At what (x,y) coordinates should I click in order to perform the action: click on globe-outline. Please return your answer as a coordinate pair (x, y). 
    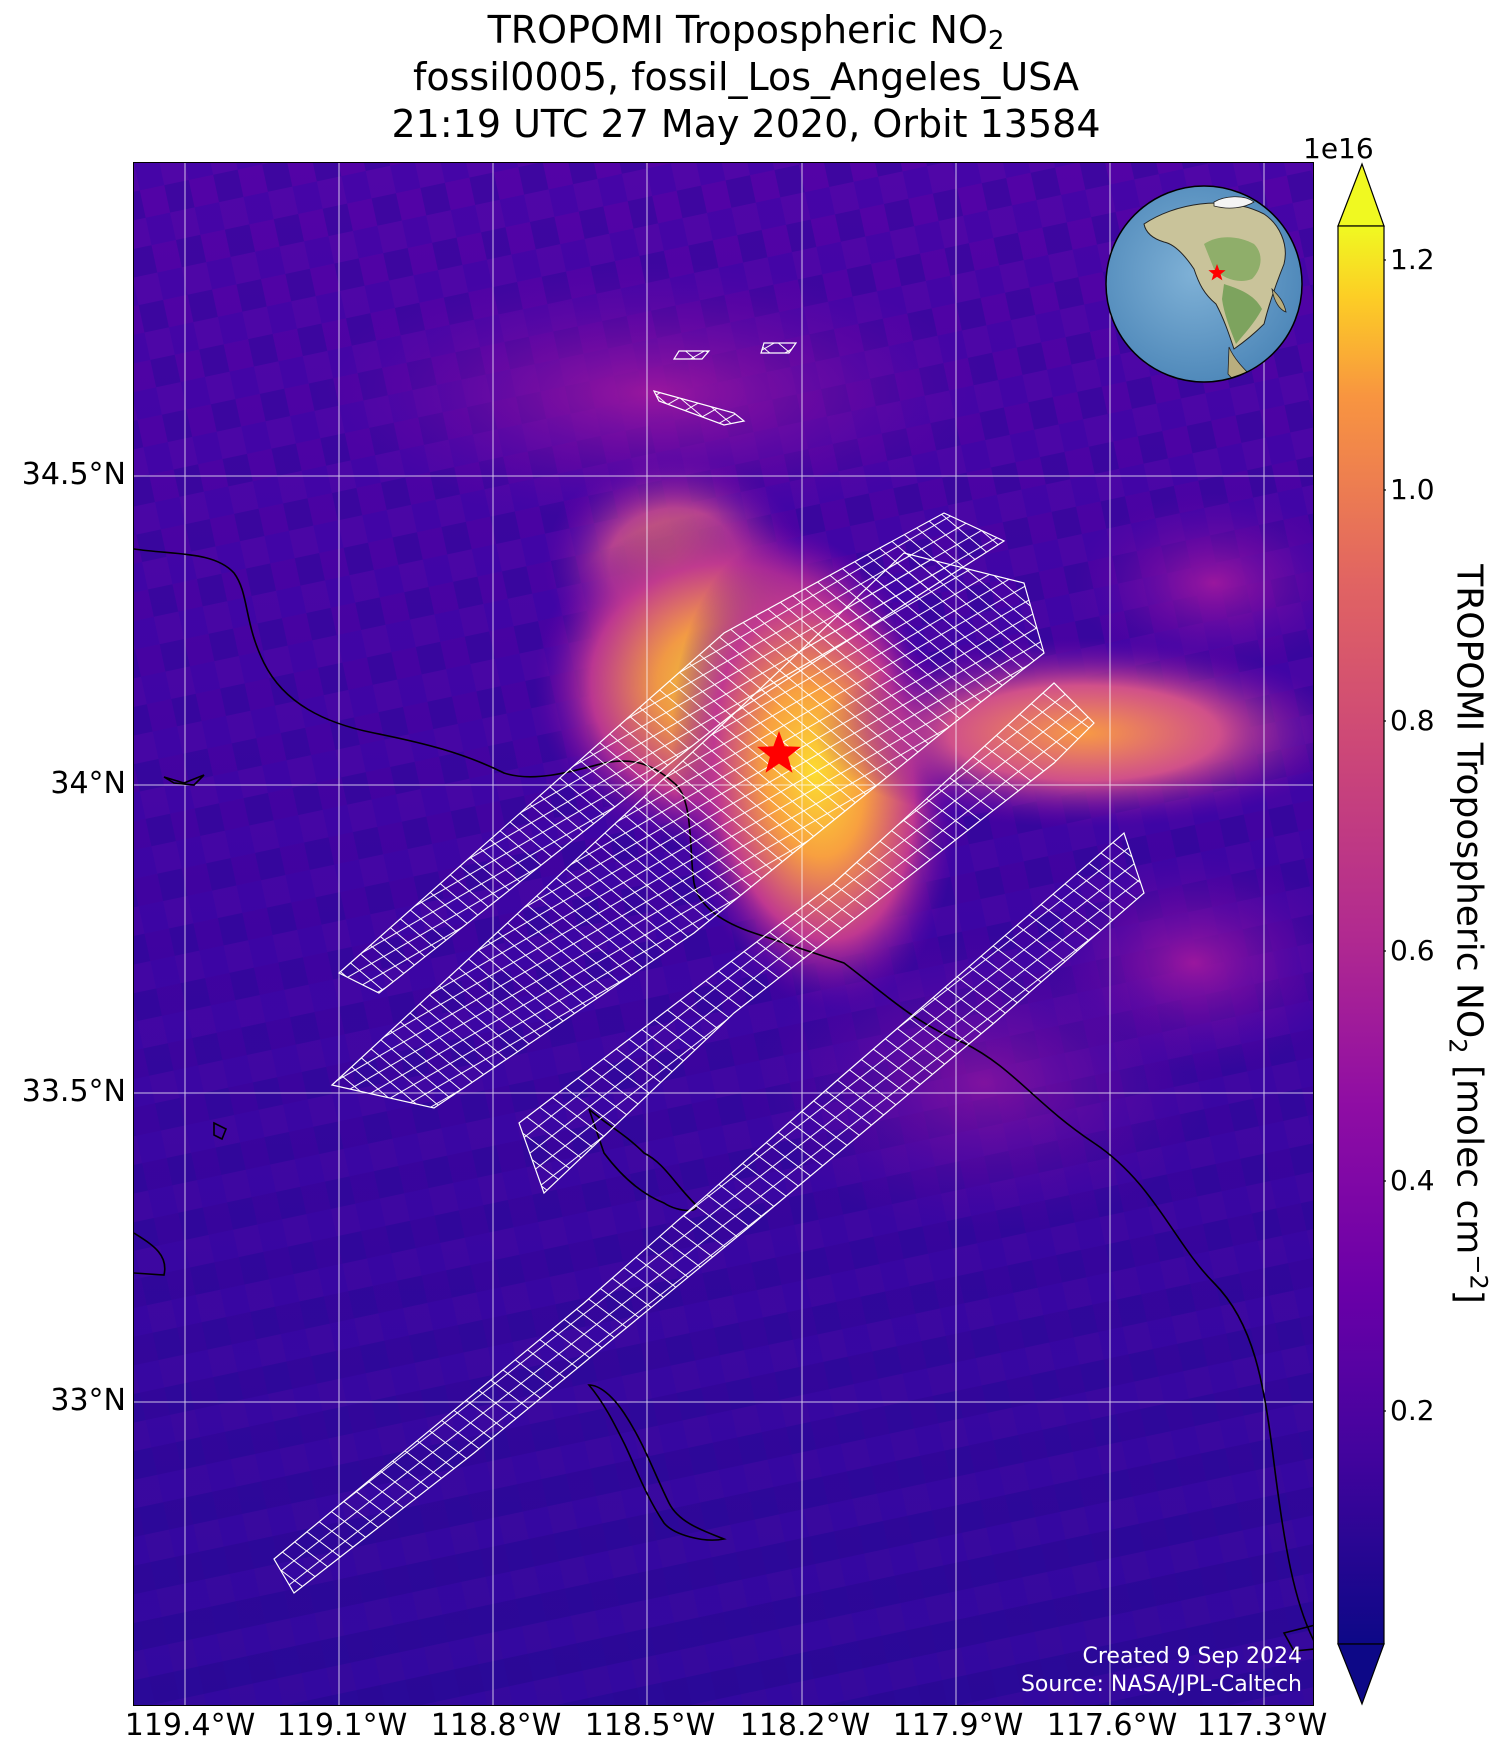
    Looking at the image, I should click on (1204, 284).